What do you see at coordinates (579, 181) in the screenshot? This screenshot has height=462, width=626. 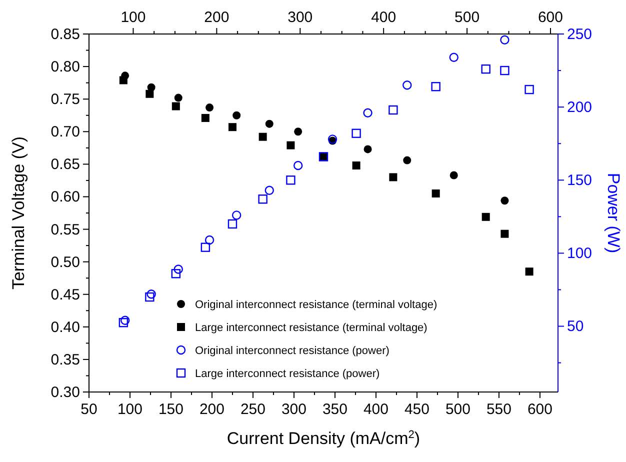 I see `y2-tick-label: 150` at bounding box center [579, 181].